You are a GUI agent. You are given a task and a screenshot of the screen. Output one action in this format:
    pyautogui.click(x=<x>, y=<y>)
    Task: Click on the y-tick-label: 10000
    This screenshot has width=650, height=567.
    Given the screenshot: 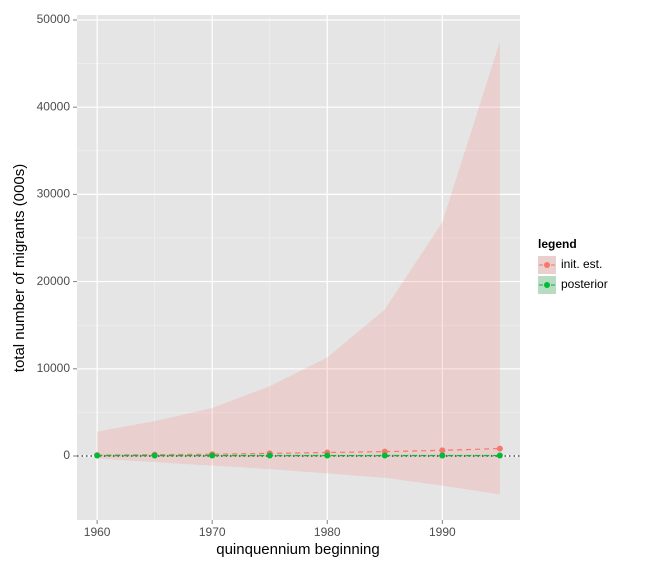 What is the action you would take?
    pyautogui.click(x=54, y=368)
    